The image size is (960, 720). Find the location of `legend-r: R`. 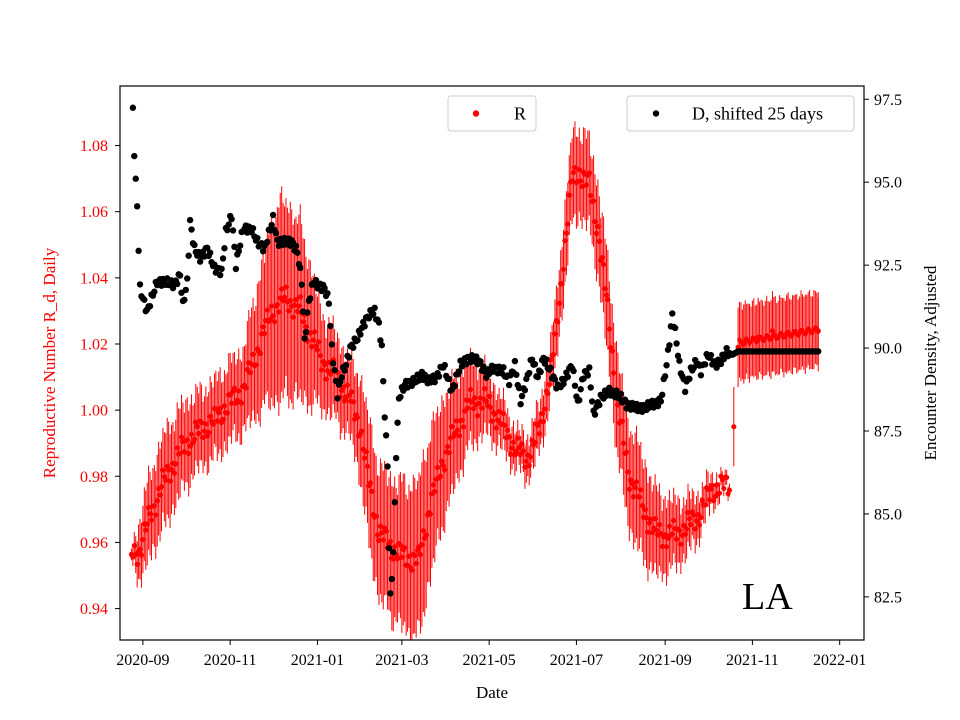

legend-r: R is located at coordinates (492, 113).